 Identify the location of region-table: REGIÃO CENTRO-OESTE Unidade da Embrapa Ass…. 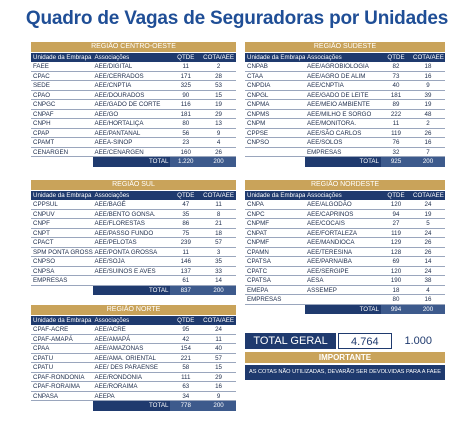
(133, 104).